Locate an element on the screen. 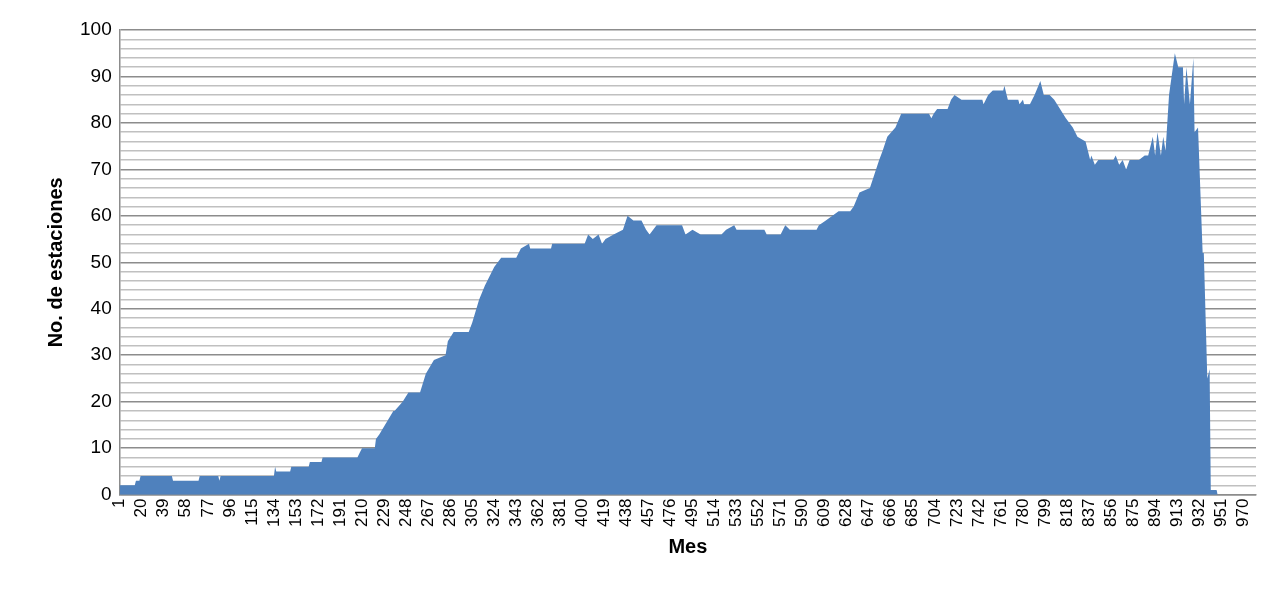  y-tick-label: 0 is located at coordinates (106, 493).